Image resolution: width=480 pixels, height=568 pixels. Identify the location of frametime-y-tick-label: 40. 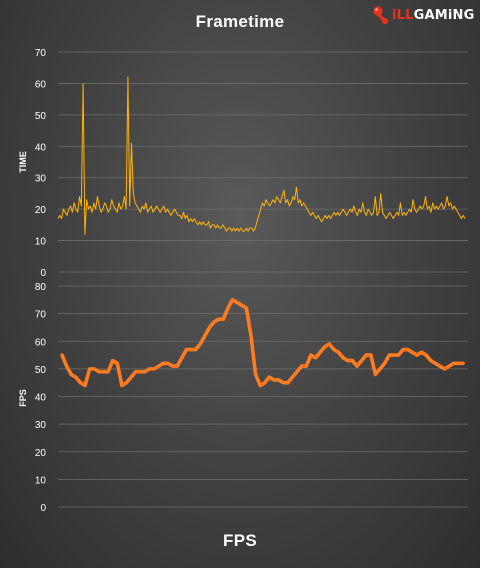
(41, 147).